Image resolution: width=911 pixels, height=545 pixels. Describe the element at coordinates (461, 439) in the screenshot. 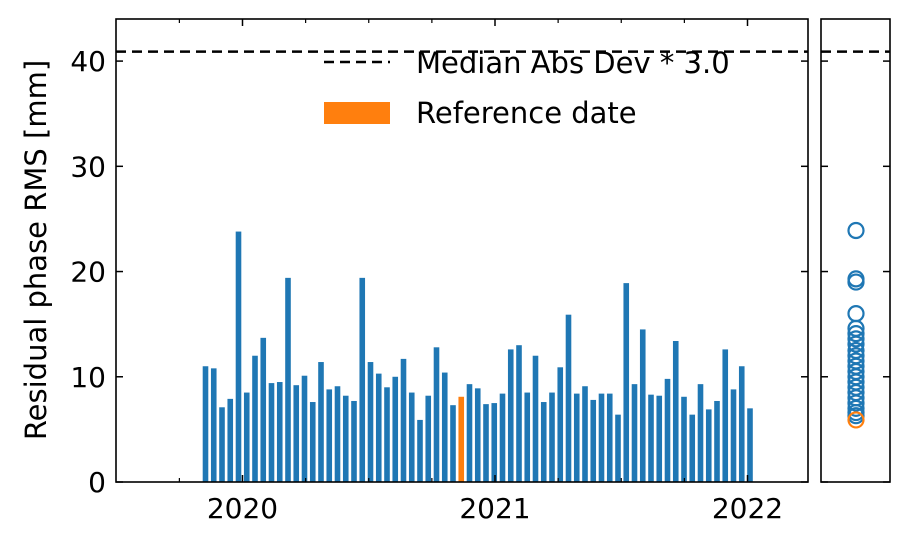

I see `reference-bar` at that location.